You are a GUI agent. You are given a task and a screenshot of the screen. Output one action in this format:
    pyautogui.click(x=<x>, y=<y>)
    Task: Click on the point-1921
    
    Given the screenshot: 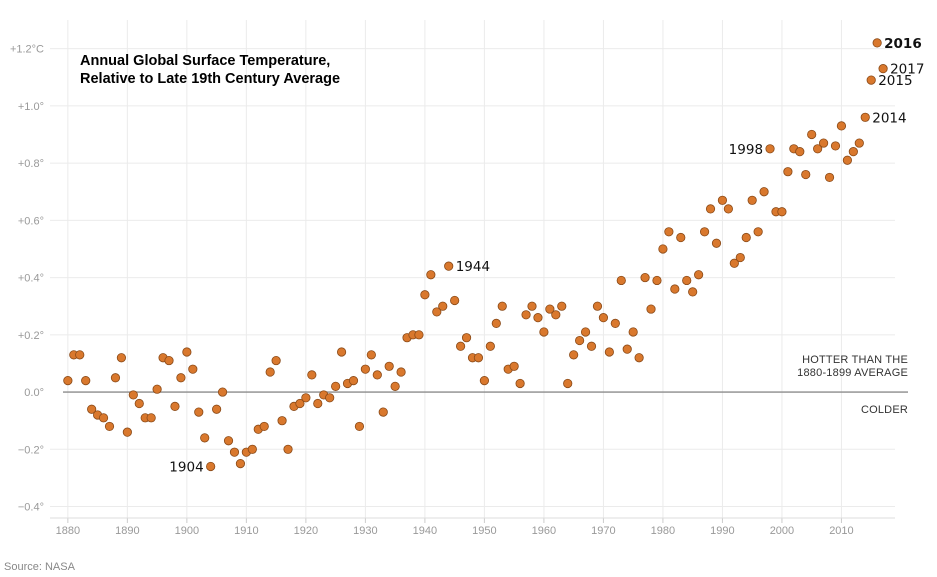 What is the action you would take?
    pyautogui.click(x=312, y=375)
    